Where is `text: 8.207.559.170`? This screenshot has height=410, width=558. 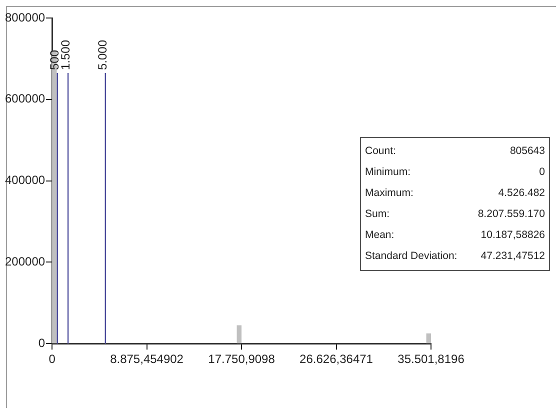 text: 8.207.559.170 is located at coordinates (511, 214).